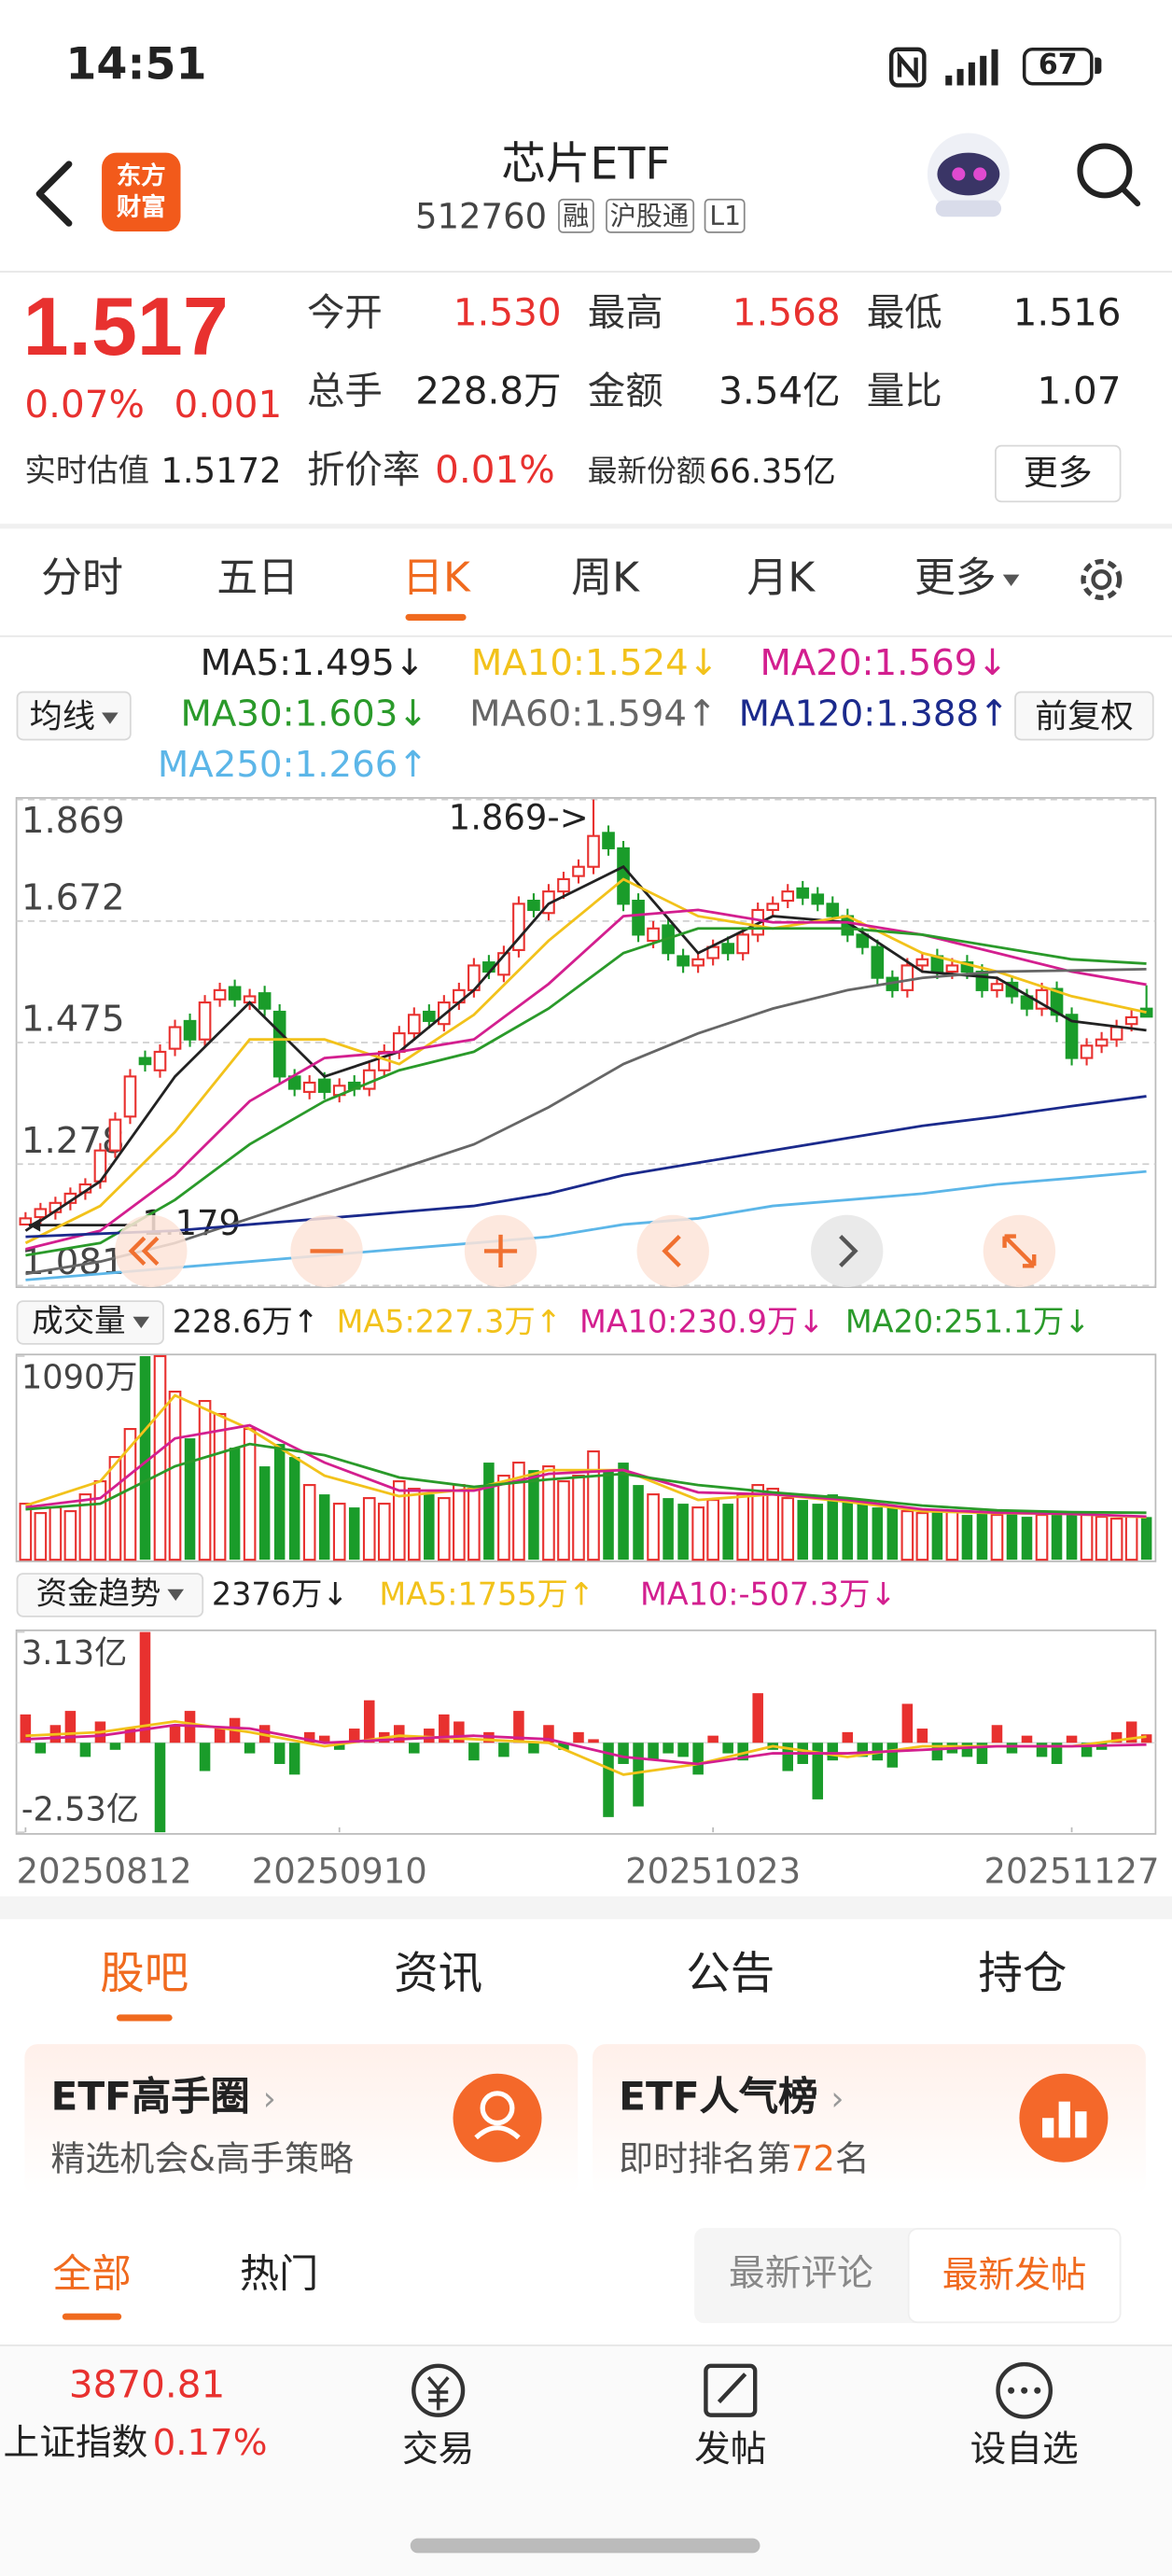 The height and width of the screenshot is (2576, 1172). I want to click on header-title: 芯片ETF, so click(586, 165).